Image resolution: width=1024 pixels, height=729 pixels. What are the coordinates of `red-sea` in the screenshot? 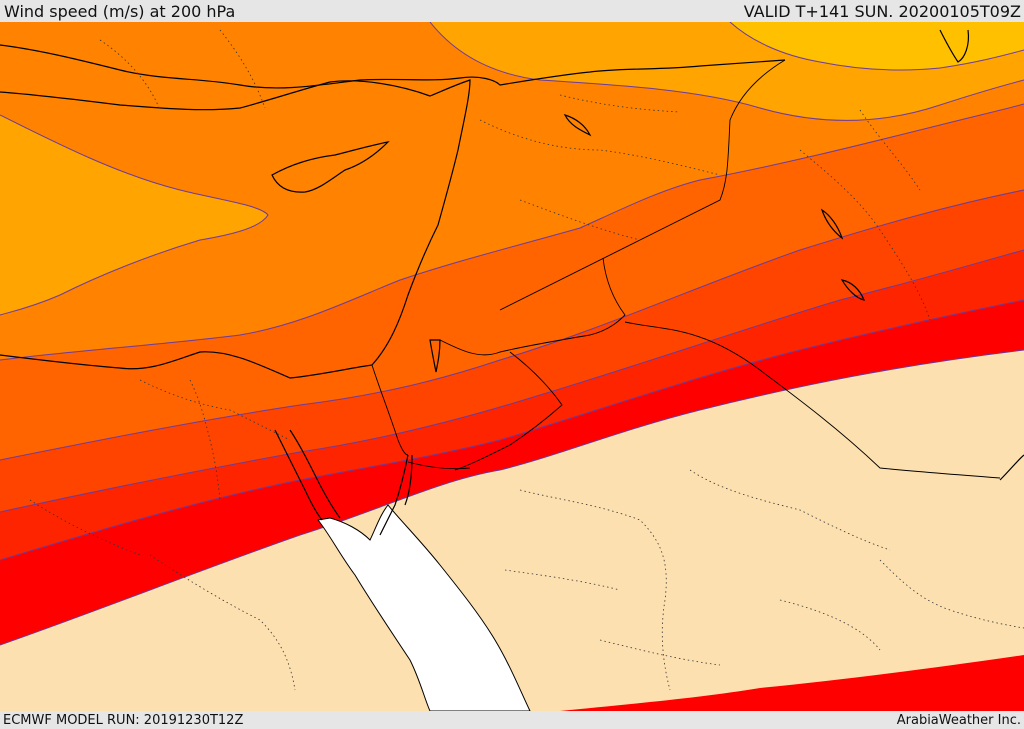 It's located at (424, 607).